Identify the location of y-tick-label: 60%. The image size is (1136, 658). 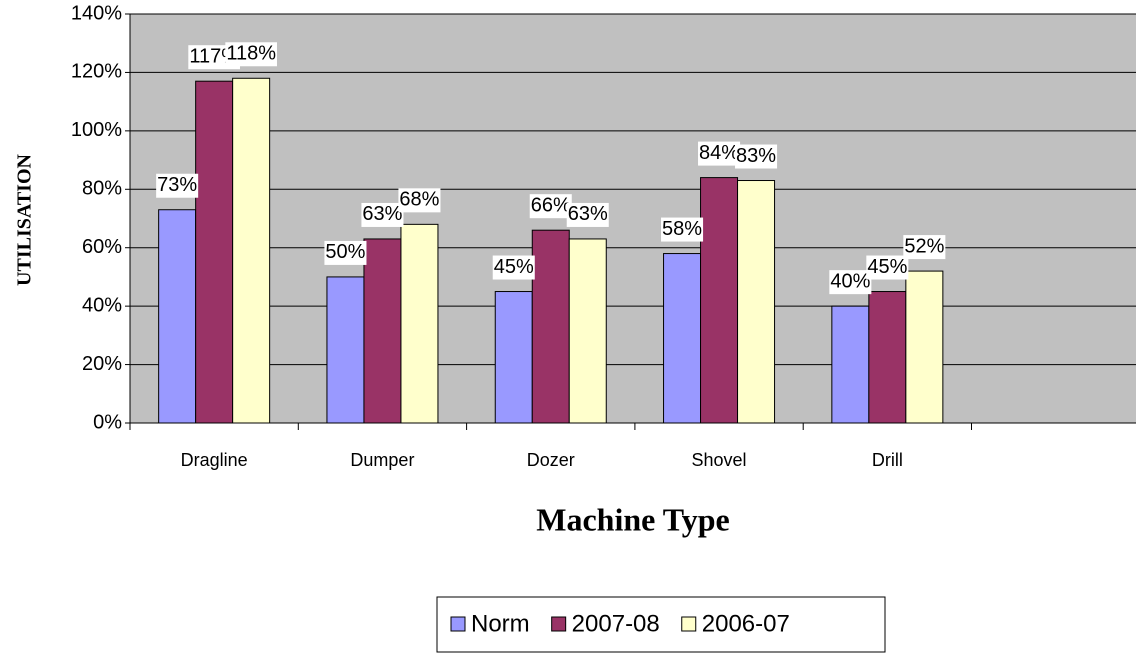
(102, 247).